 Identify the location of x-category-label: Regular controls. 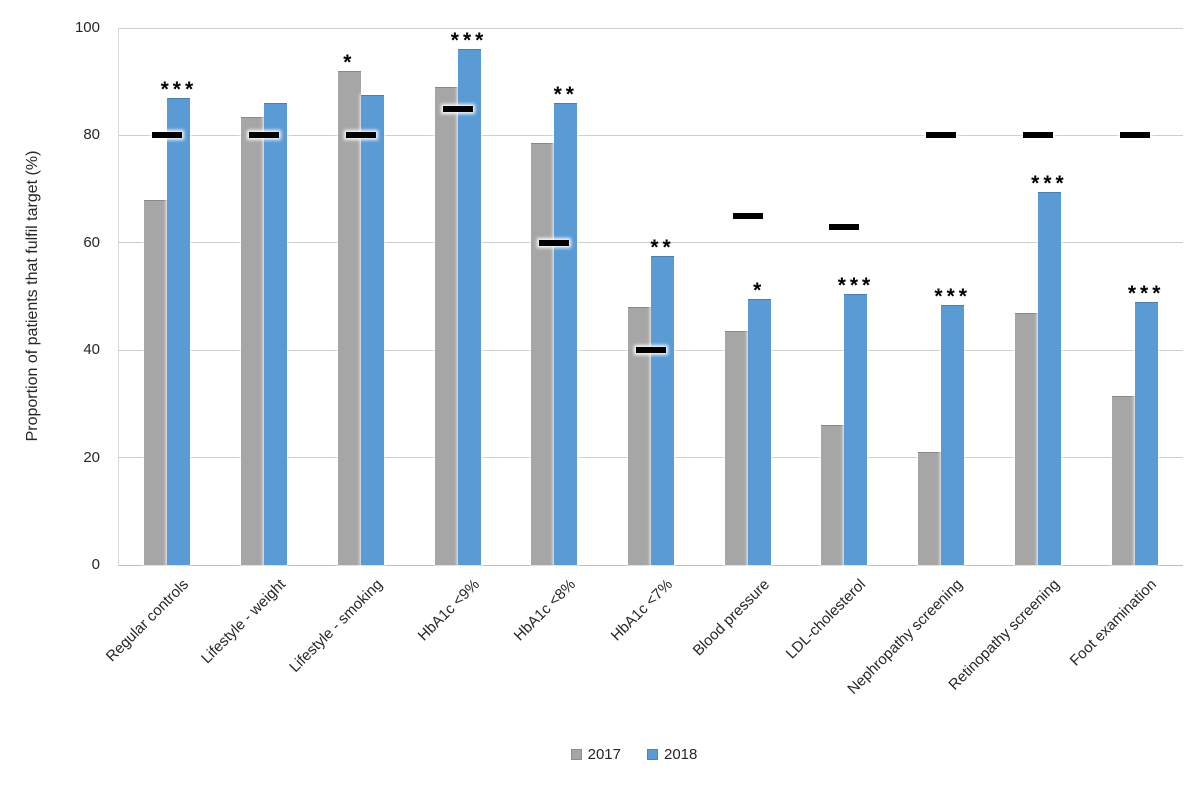
(148, 621).